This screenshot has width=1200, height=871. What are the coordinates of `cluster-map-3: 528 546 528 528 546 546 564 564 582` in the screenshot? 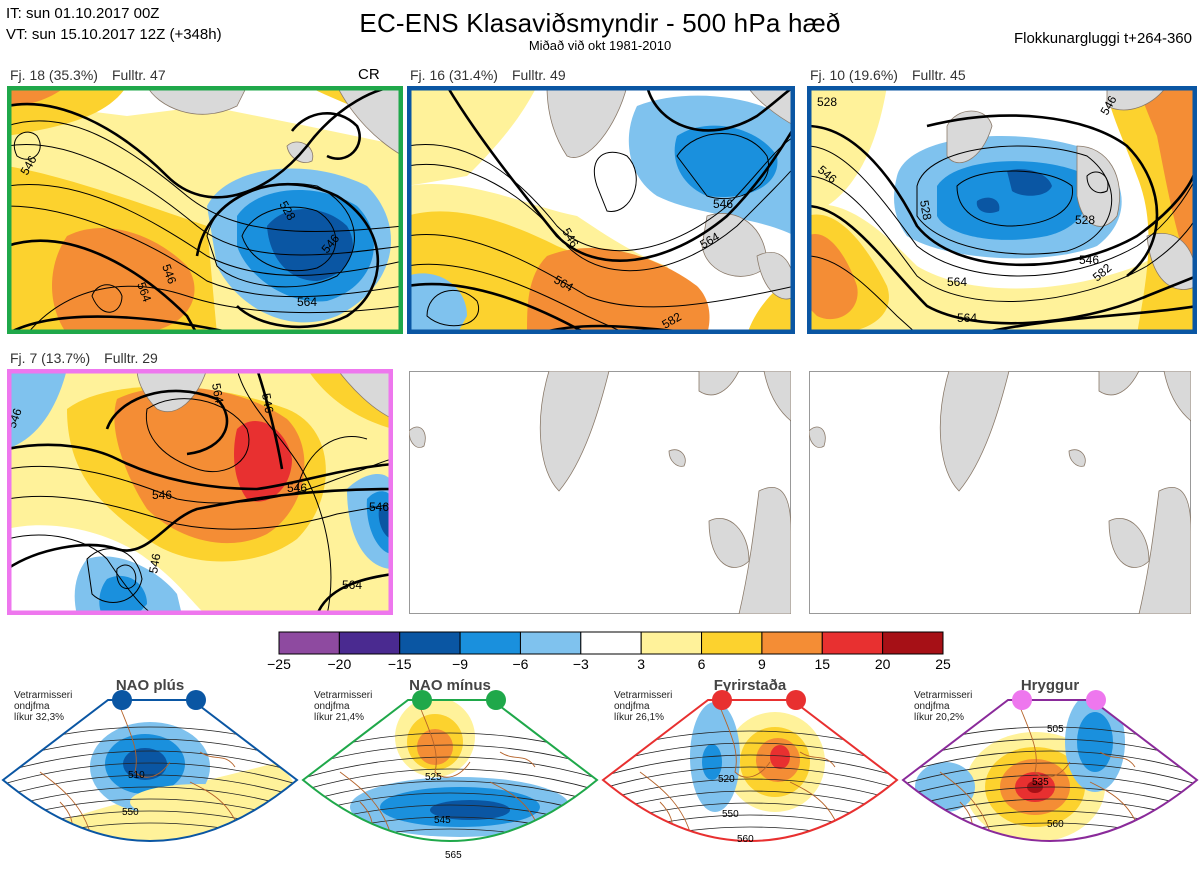 It's located at (1002, 210).